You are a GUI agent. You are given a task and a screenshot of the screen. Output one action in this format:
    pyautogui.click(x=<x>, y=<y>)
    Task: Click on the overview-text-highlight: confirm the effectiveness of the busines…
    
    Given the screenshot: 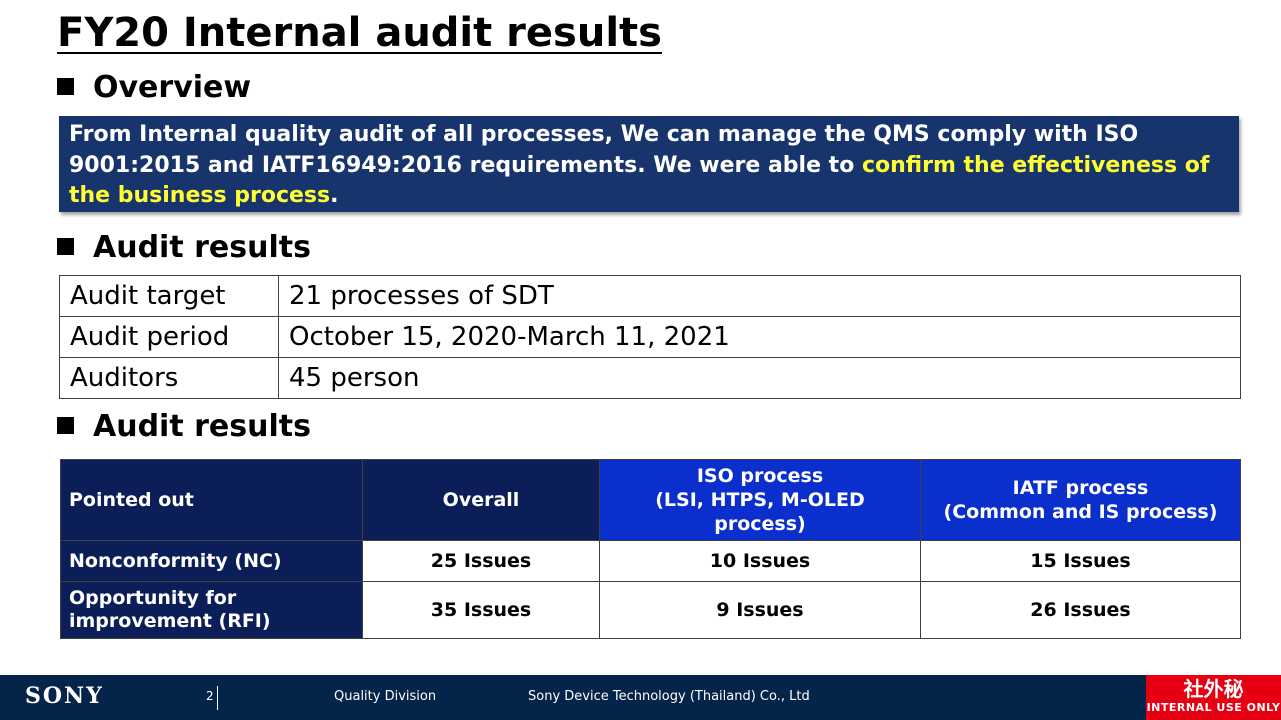 What is the action you would take?
    pyautogui.click(x=639, y=180)
    